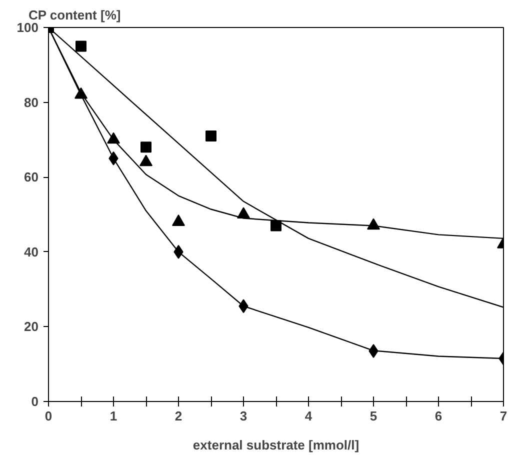 This screenshot has height=455, width=511. What do you see at coordinates (374, 416) in the screenshot?
I see `x-tick-label: 5` at bounding box center [374, 416].